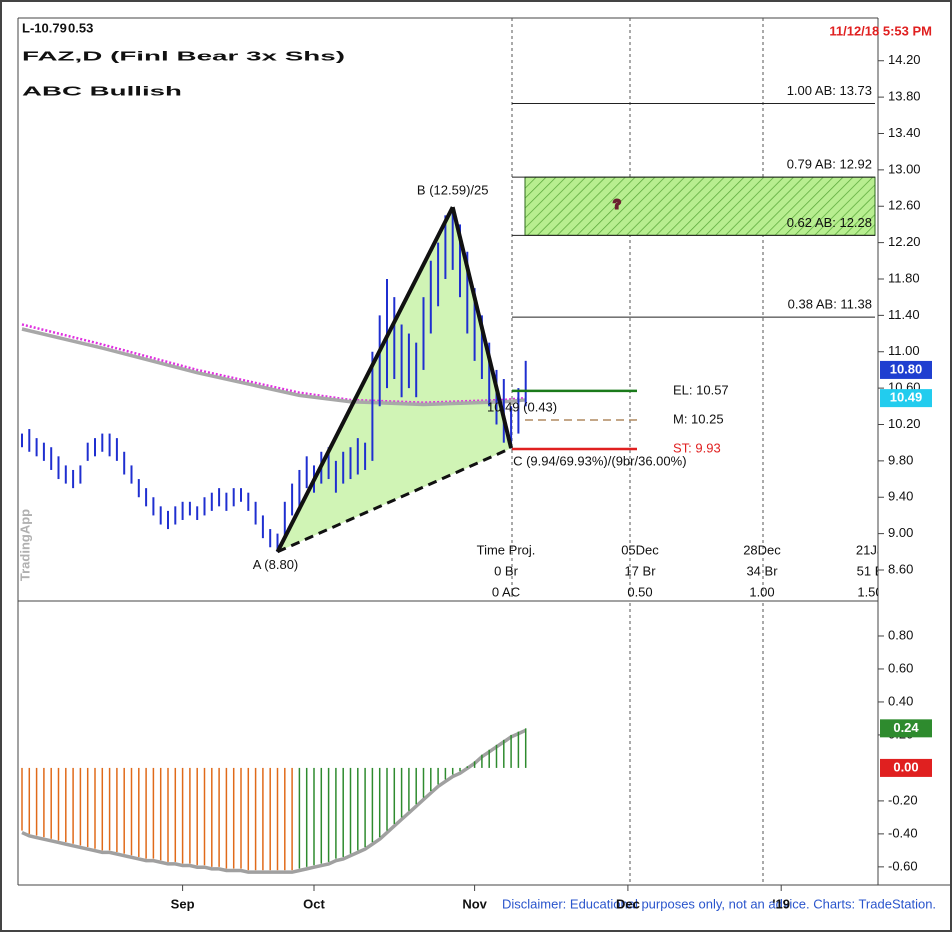  What do you see at coordinates (506, 549) in the screenshot?
I see `time-projection-cell: Time Proj.` at bounding box center [506, 549].